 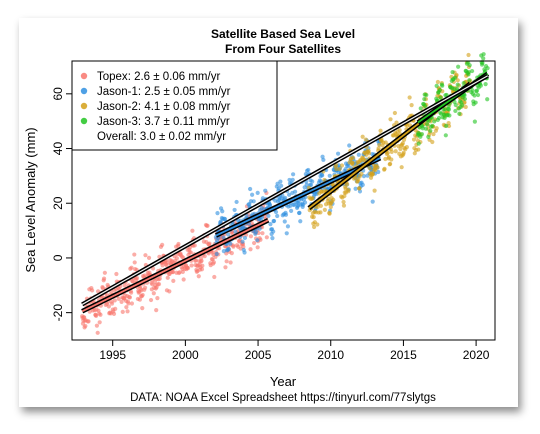 I want to click on chart-title: Satellite Based Sea Level, so click(x=283, y=34).